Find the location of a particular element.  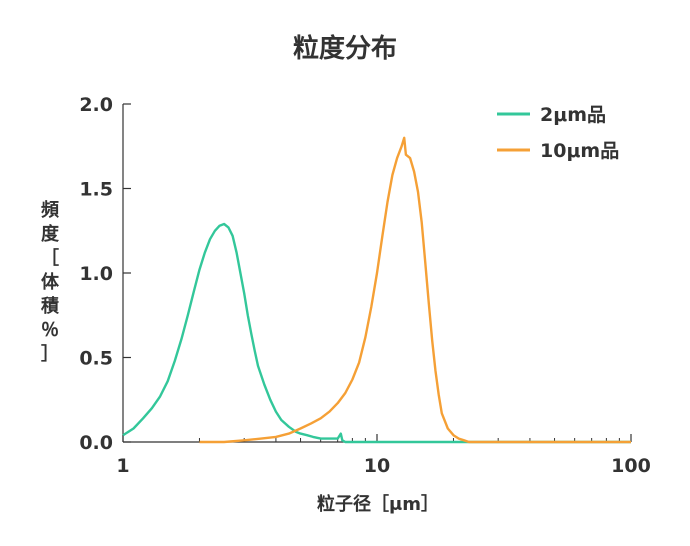

y-tick-label: 1.5 is located at coordinates (96, 190).